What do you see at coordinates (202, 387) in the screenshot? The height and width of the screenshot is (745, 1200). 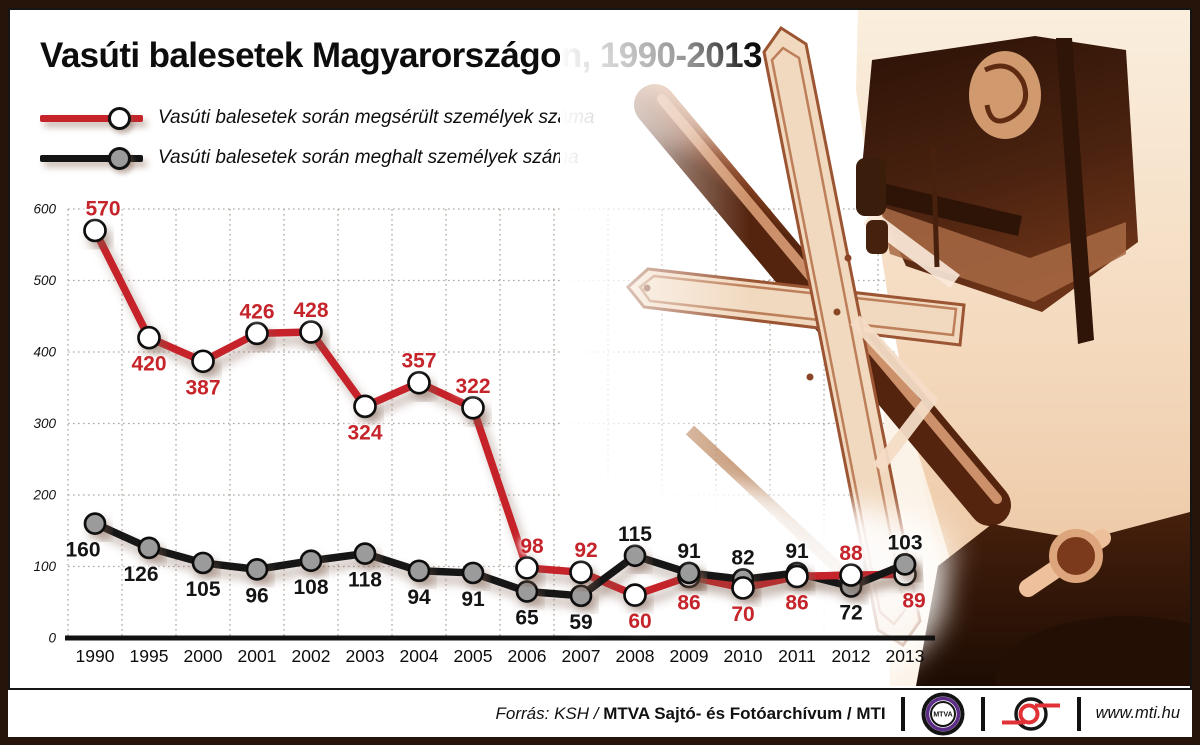 I see `injured-value-label: 387` at bounding box center [202, 387].